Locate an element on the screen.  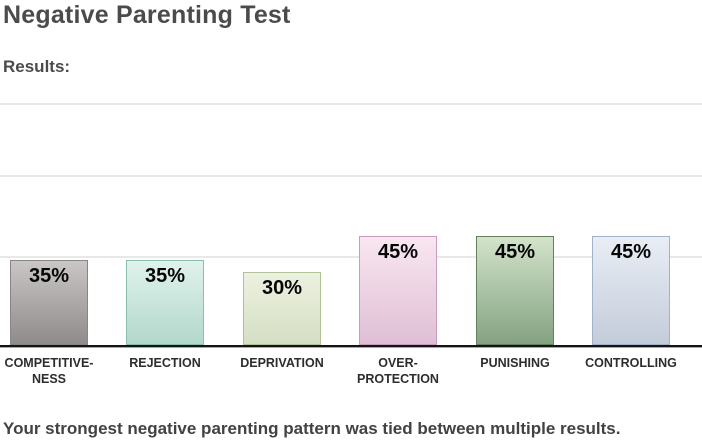
results-heading: Results: is located at coordinates (37, 66).